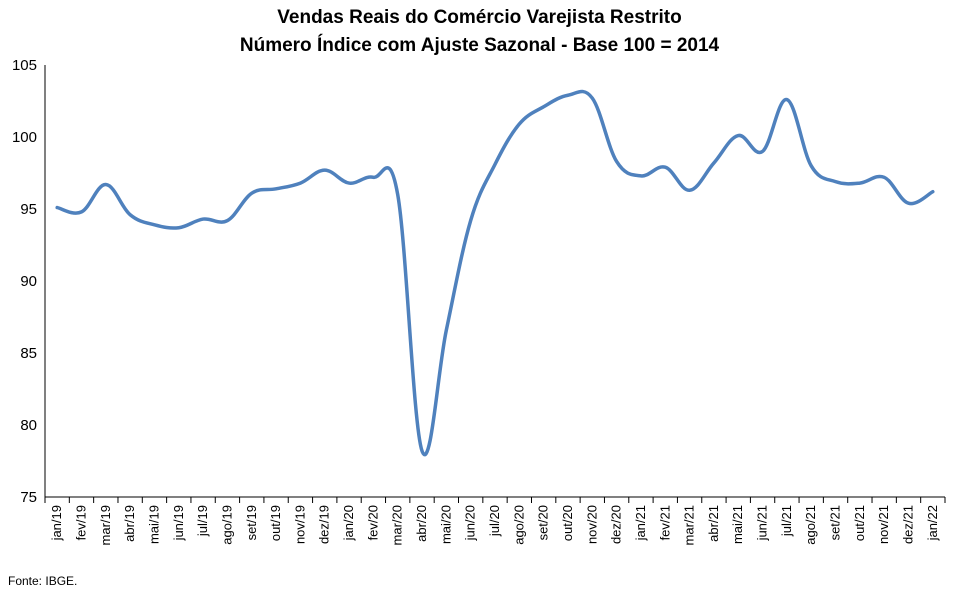  I want to click on x-tick-label: jun/19, so click(178, 523).